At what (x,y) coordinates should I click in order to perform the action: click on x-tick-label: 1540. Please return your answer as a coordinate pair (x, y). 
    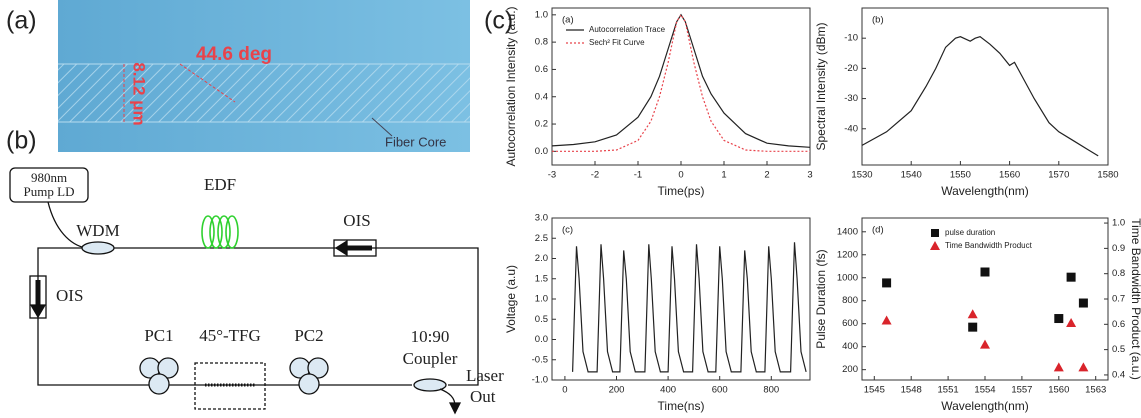
    Looking at the image, I should click on (911, 175).